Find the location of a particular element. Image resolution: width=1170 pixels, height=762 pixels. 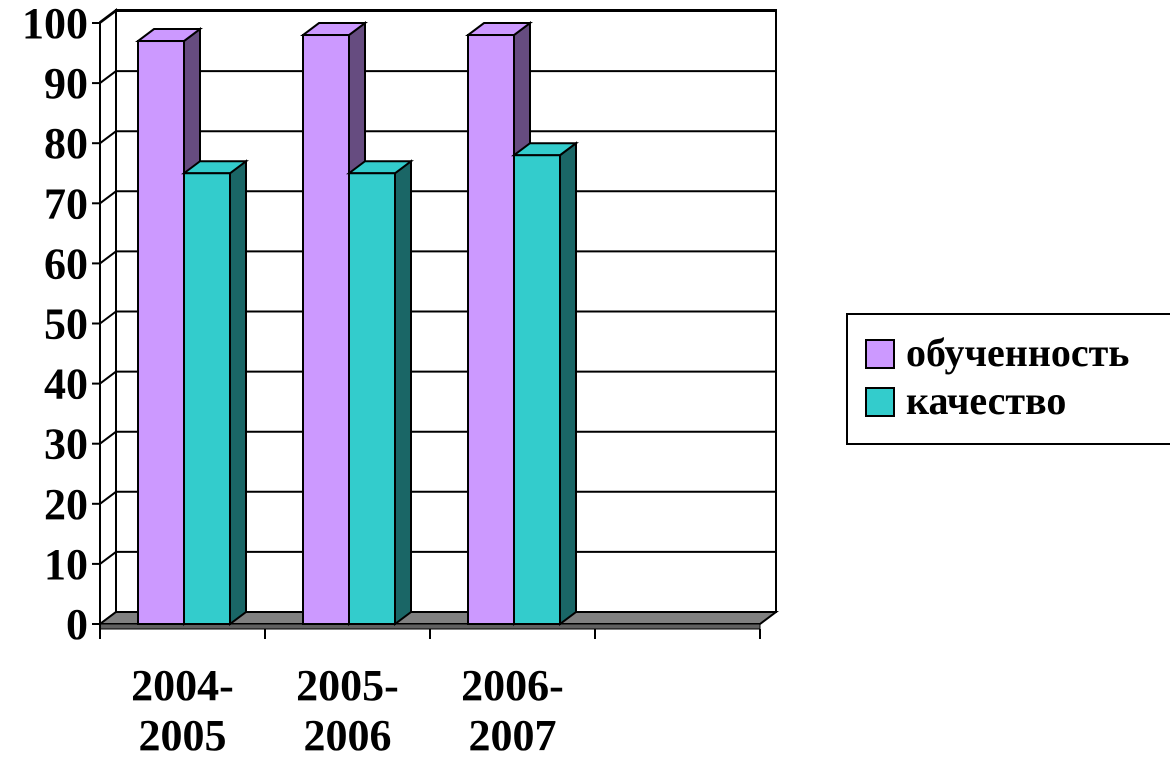

legend-label-0: обученность is located at coordinates (1017, 352).